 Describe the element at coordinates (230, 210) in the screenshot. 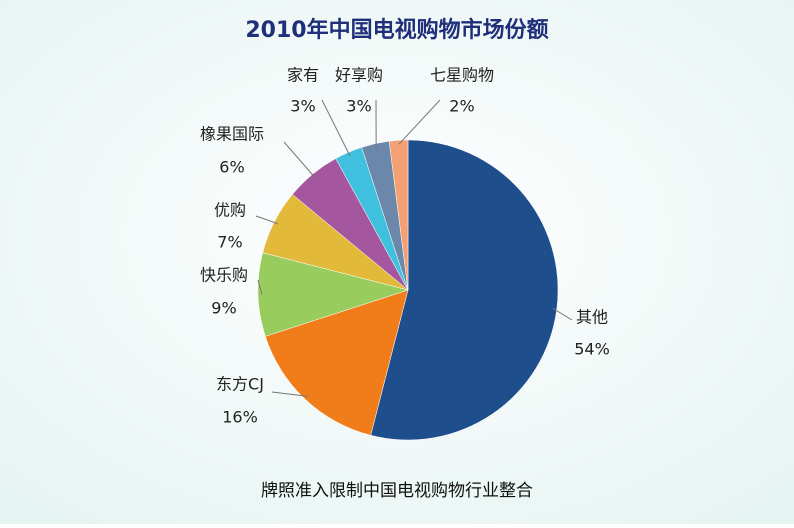

I see `slice-label: 优购` at that location.